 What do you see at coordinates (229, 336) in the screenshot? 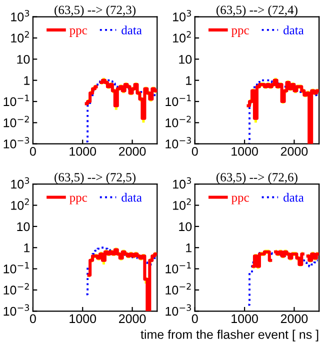
I see `x-axis-title: time from the flasher event [ ns ]` at bounding box center [229, 336].